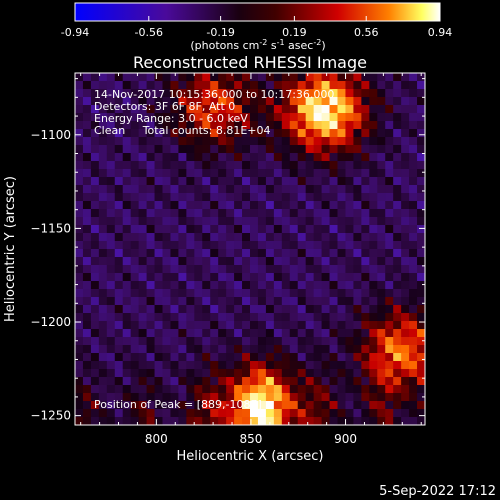  Describe the element at coordinates (214, 94) in the screenshot. I see `info-time-range: 14-Nov-2017 10:15:36.000 to 10:17:36.000` at that location.